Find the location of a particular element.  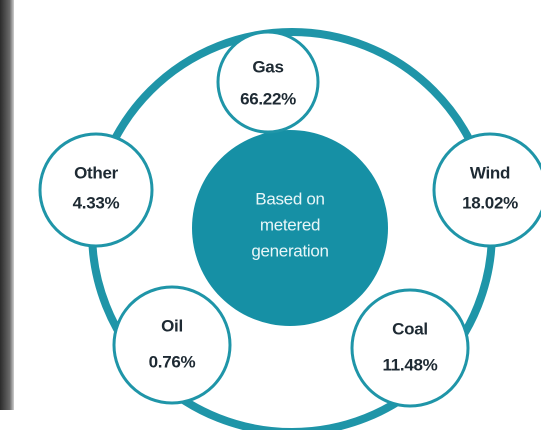

node-label: Coal is located at coordinates (410, 328).